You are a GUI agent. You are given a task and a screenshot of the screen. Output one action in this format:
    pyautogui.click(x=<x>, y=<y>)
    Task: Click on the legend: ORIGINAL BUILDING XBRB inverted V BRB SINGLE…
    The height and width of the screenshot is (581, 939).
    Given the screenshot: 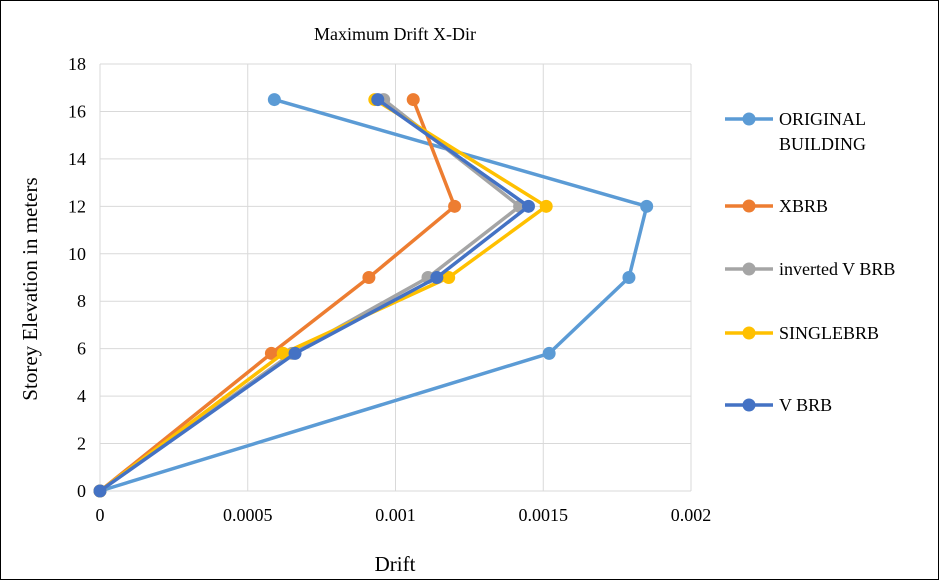 What is the action you would take?
    pyautogui.click(x=810, y=262)
    